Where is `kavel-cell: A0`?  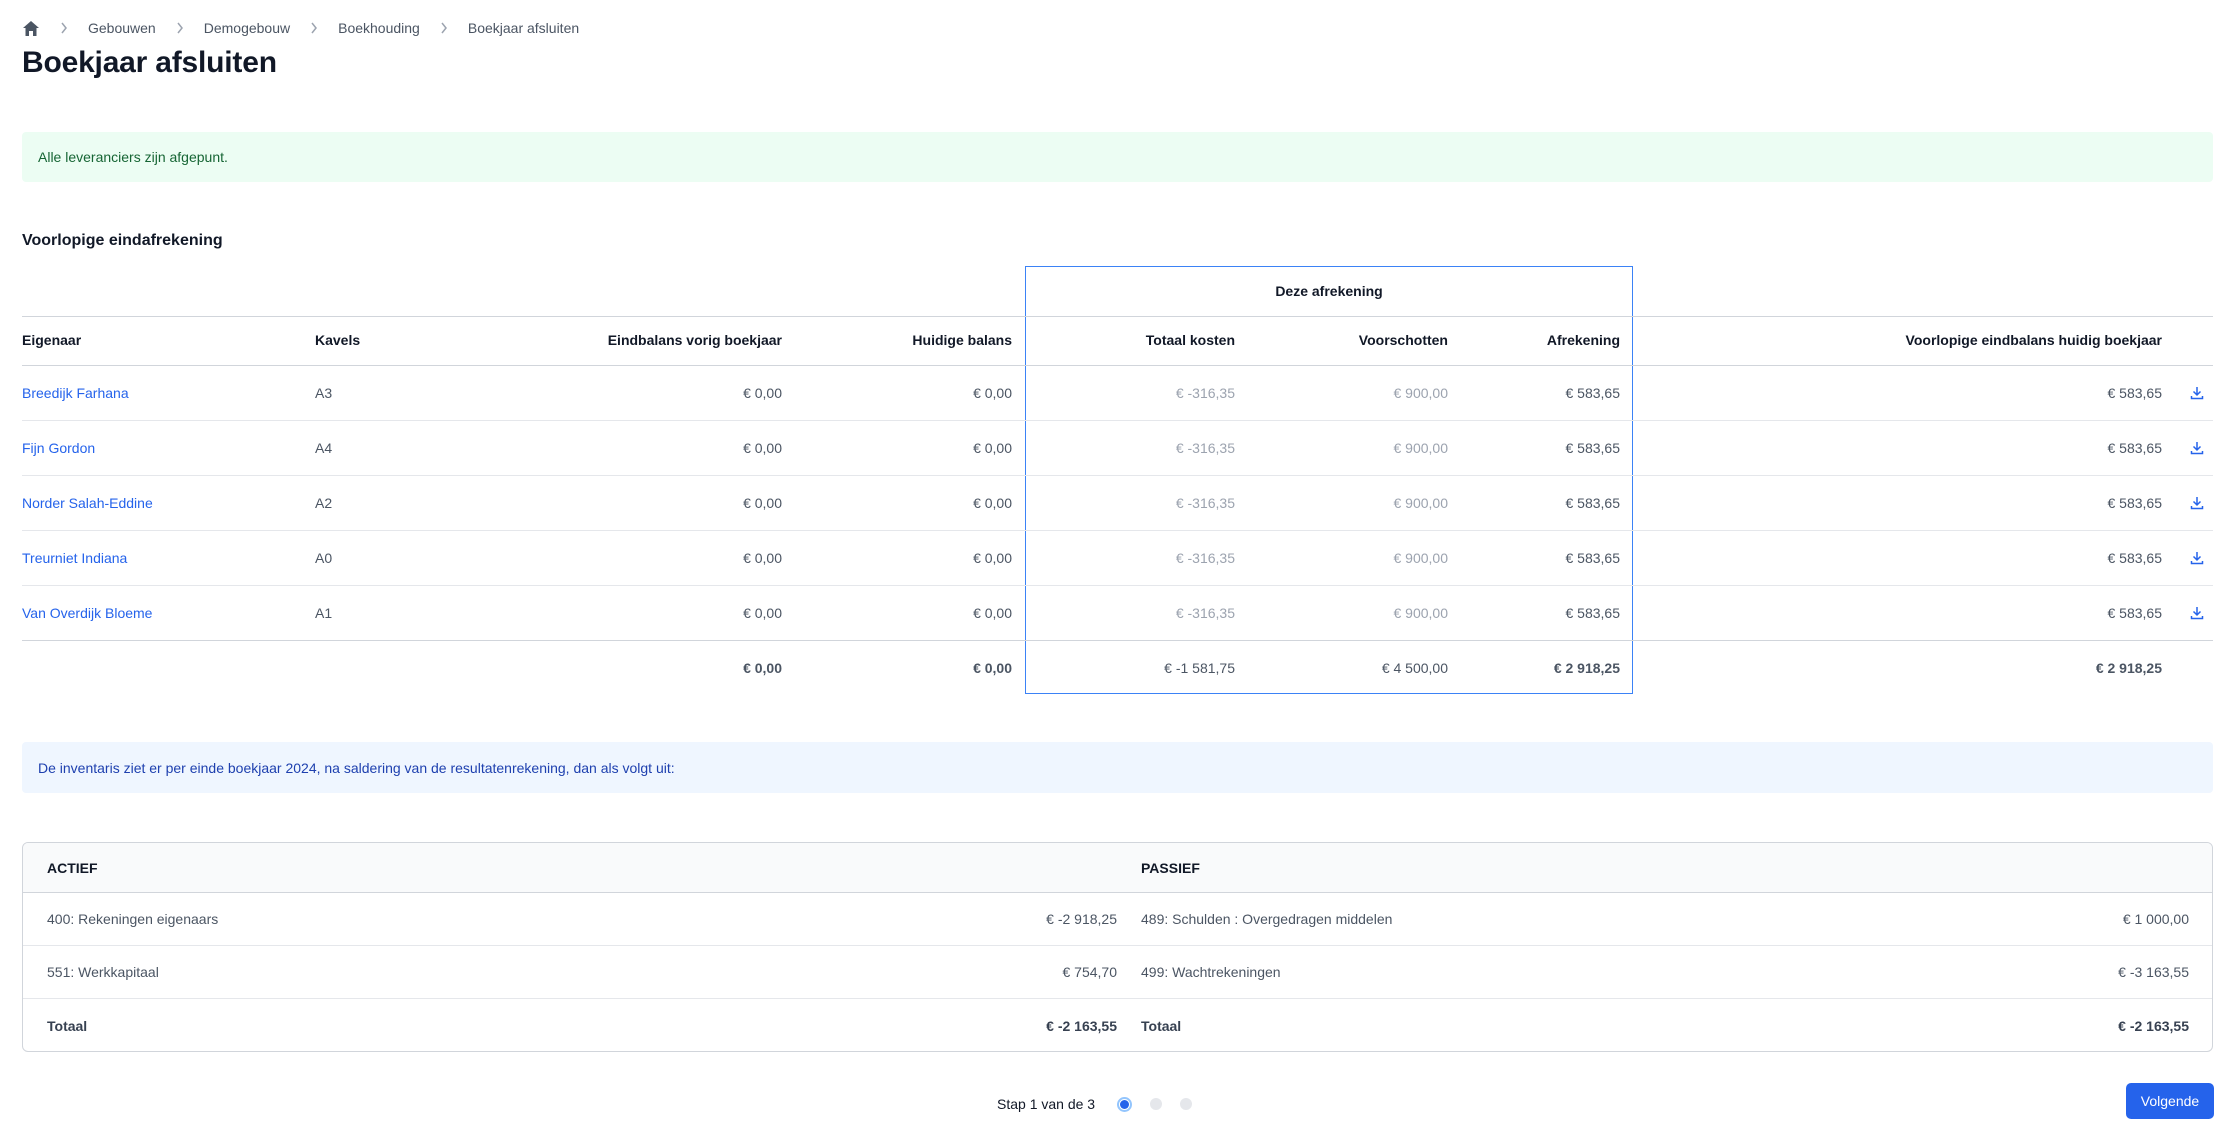
kavel-cell: A0 is located at coordinates (324, 557).